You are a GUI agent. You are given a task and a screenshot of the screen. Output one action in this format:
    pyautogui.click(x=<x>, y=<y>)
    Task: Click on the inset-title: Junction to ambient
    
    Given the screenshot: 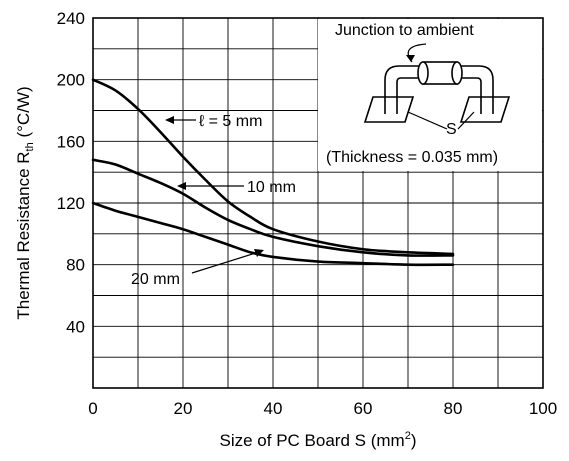 What is the action you would take?
    pyautogui.click(x=404, y=30)
    